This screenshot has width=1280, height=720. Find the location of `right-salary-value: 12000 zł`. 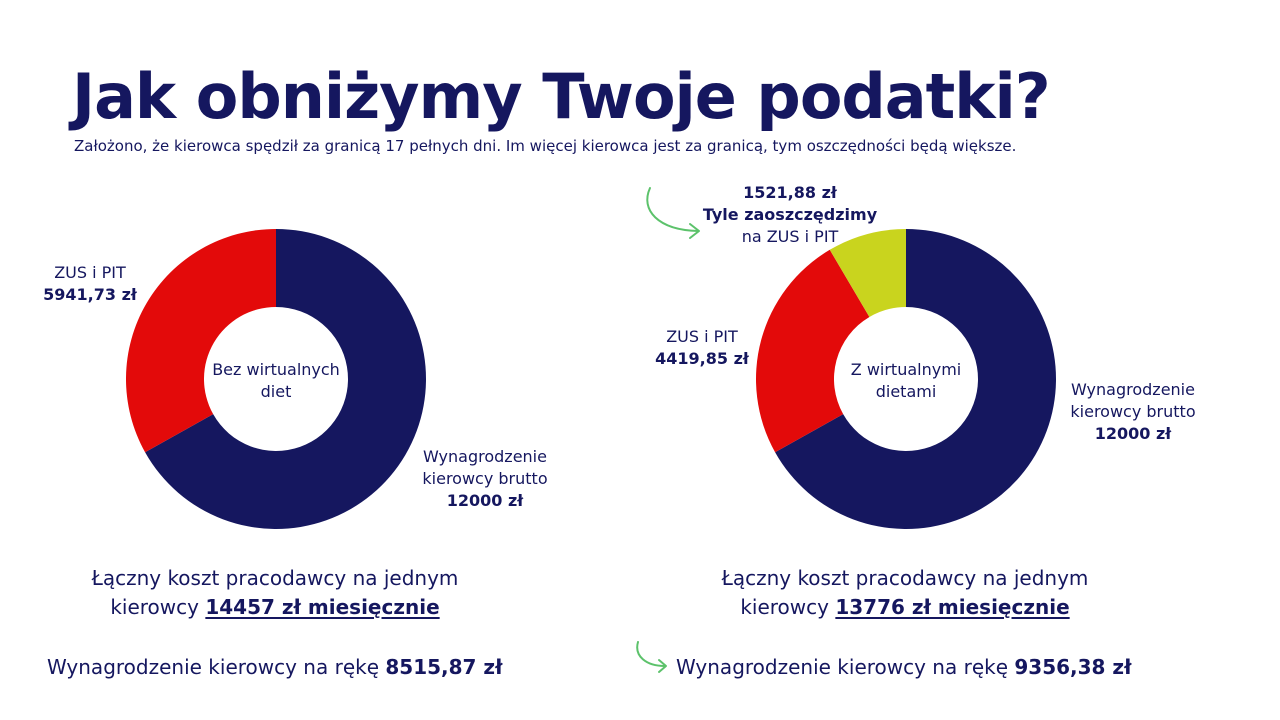

right-salary-value: 12000 zł is located at coordinates (1133, 433).